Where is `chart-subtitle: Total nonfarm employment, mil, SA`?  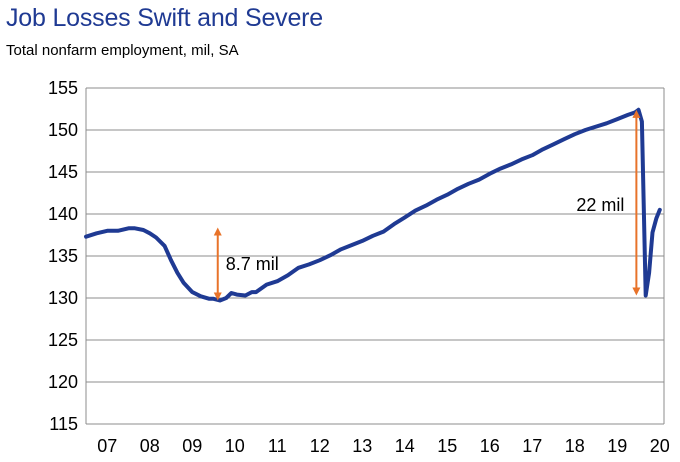
chart-subtitle: Total nonfarm employment, mil, SA is located at coordinates (122, 50).